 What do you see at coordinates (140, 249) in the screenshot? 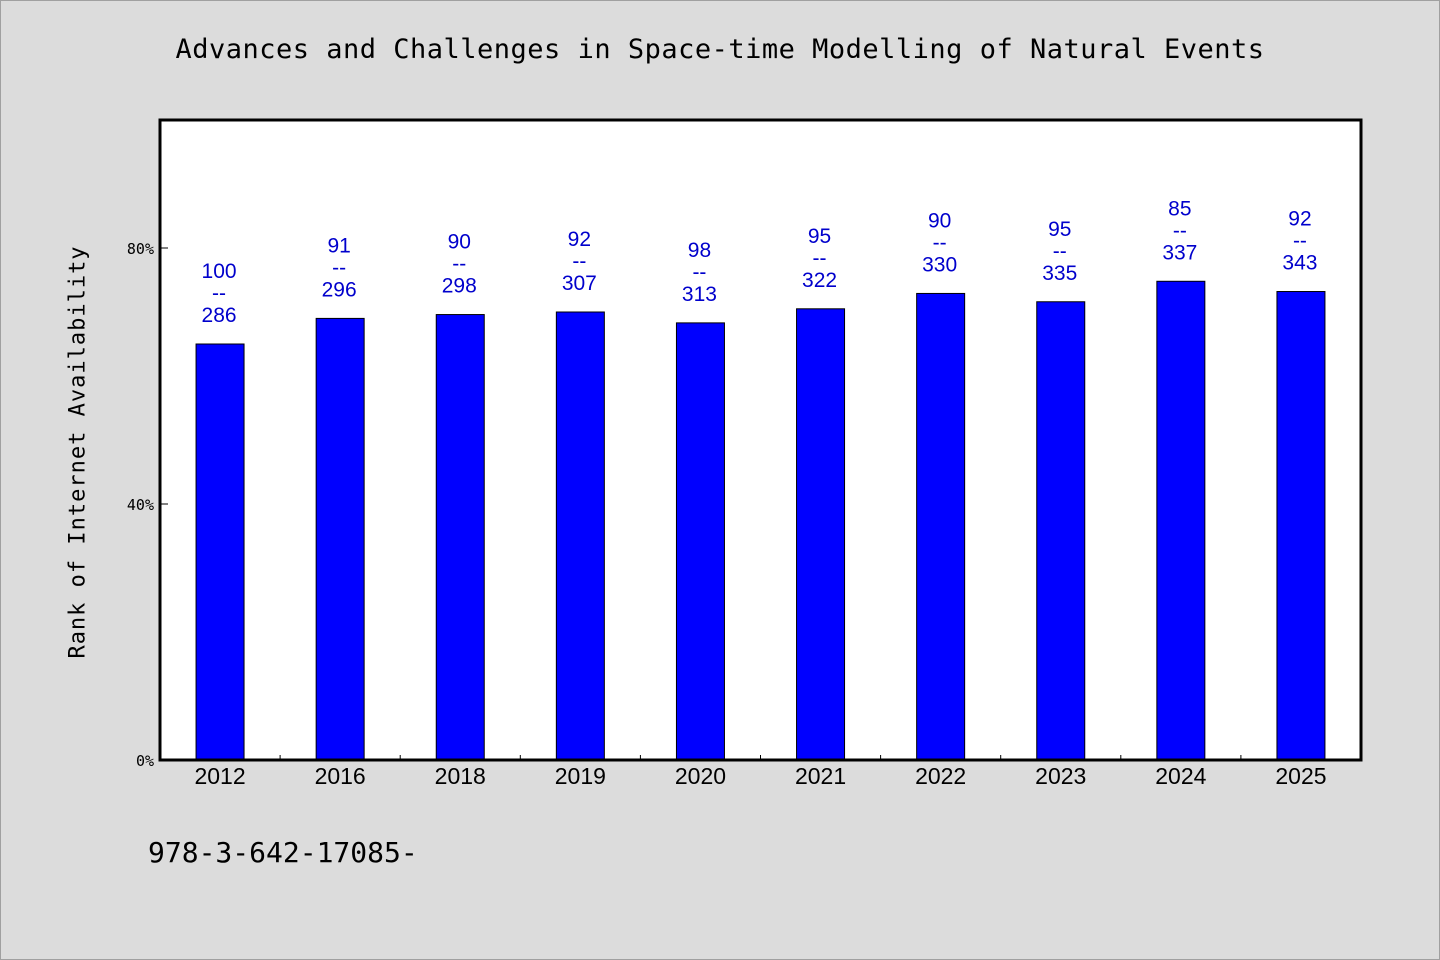
I see `y-tick-label: 80%` at bounding box center [140, 249].